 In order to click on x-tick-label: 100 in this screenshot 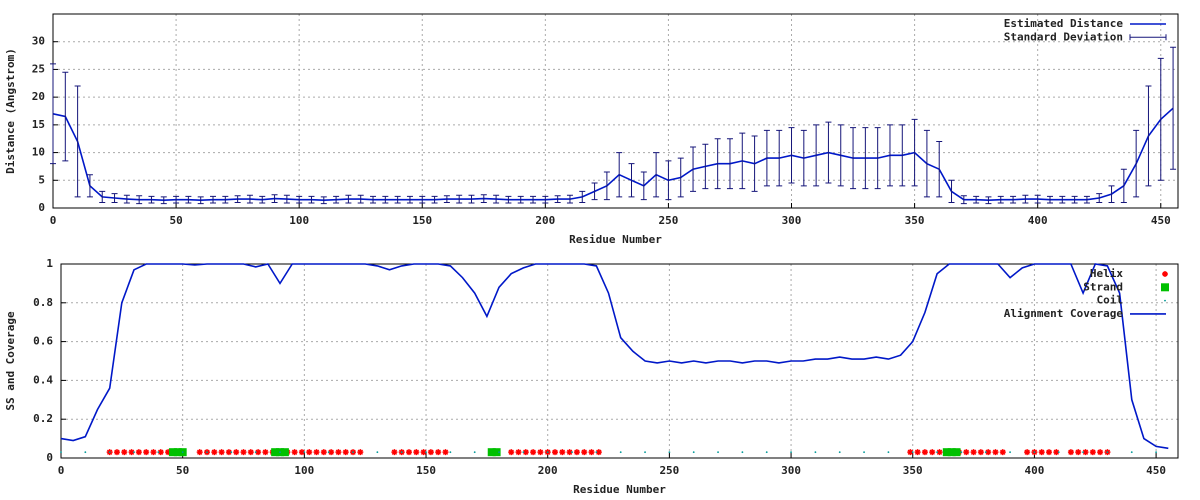, I will do `click(299, 220)`.